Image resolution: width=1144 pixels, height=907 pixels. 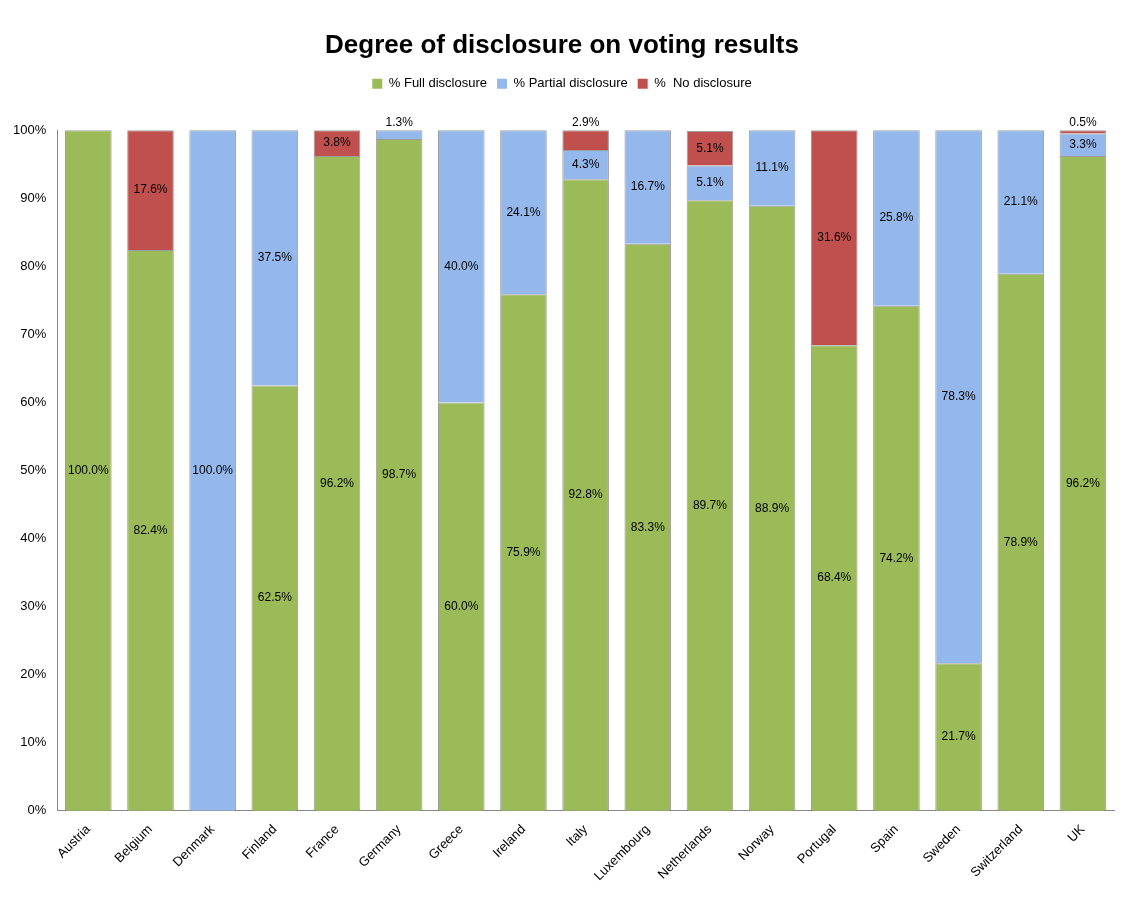 What do you see at coordinates (523, 211) in the screenshot?
I see `data-label: 24.1%` at bounding box center [523, 211].